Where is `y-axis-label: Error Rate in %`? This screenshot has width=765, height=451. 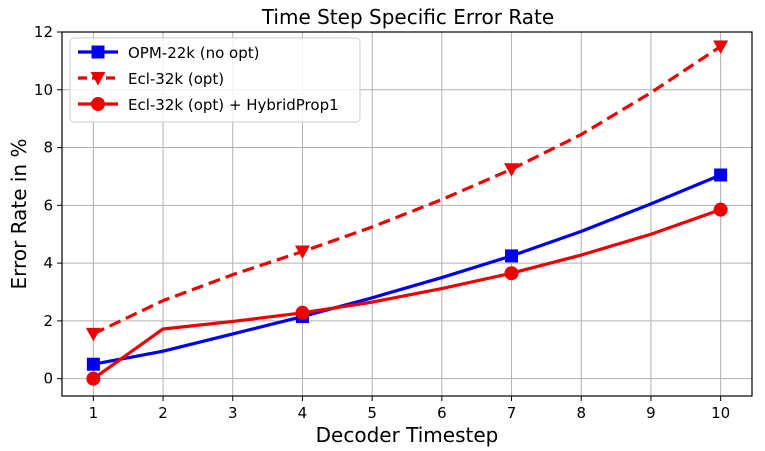 y-axis-label: Error Rate in % is located at coordinates (19, 214).